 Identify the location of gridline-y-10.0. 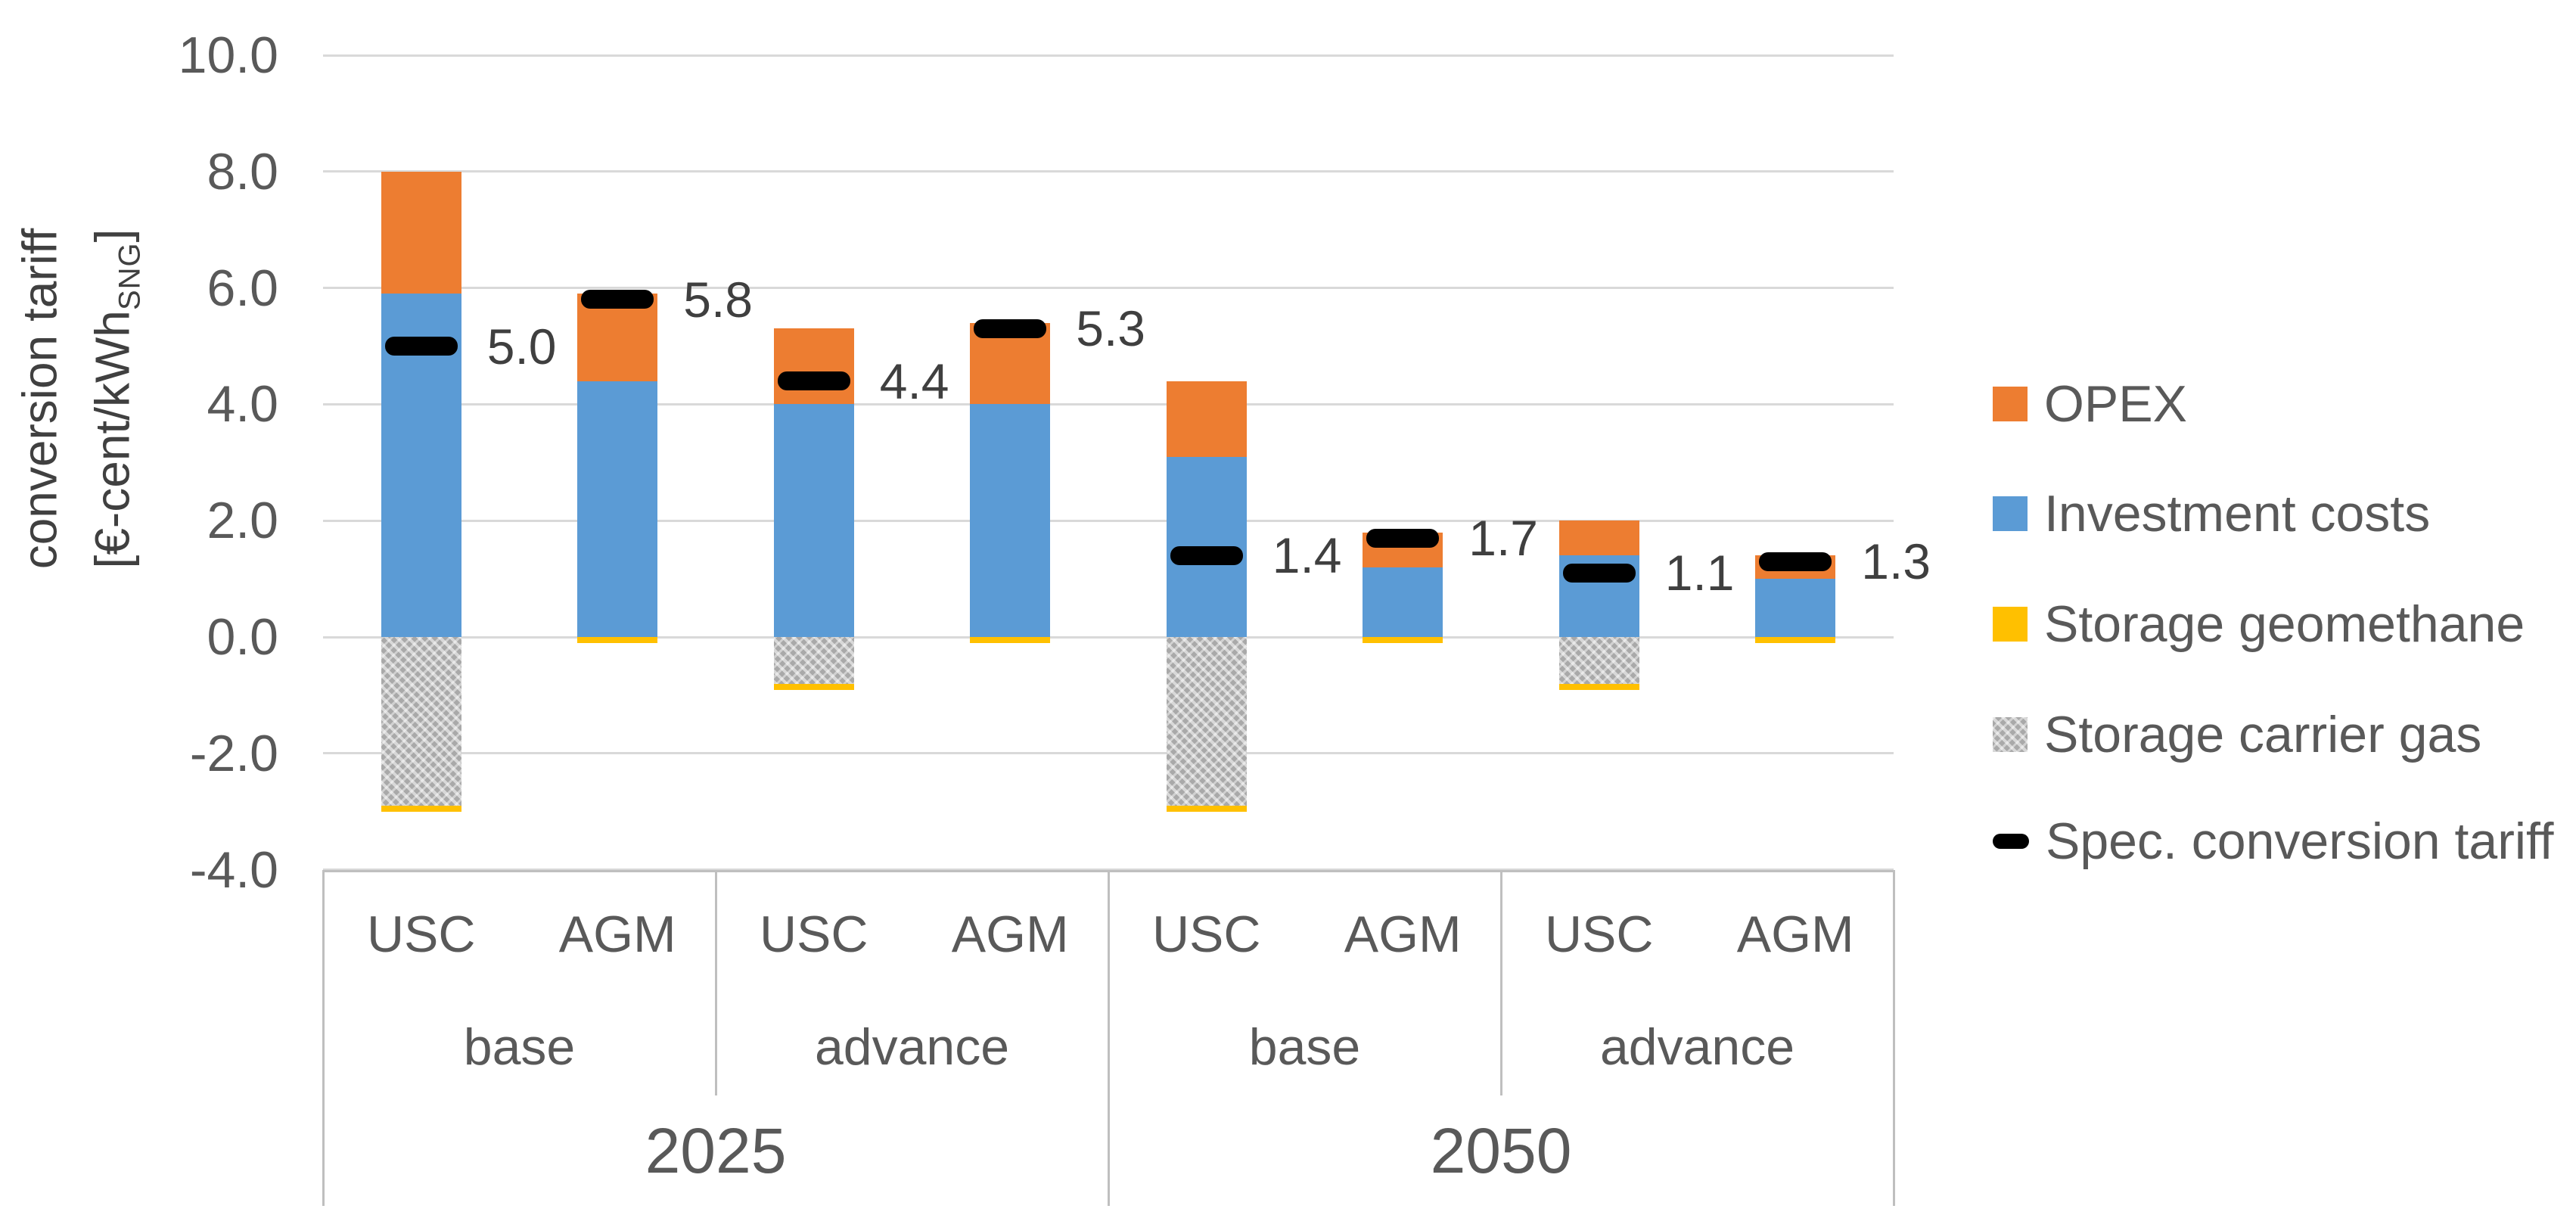
(1108, 56).